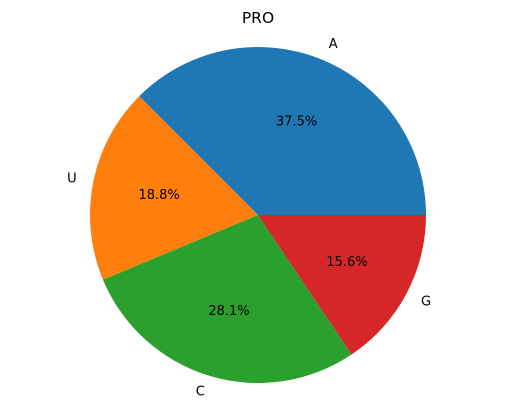 The height and width of the screenshot is (411, 515). I want to click on pie-slice-u, so click(174, 188).